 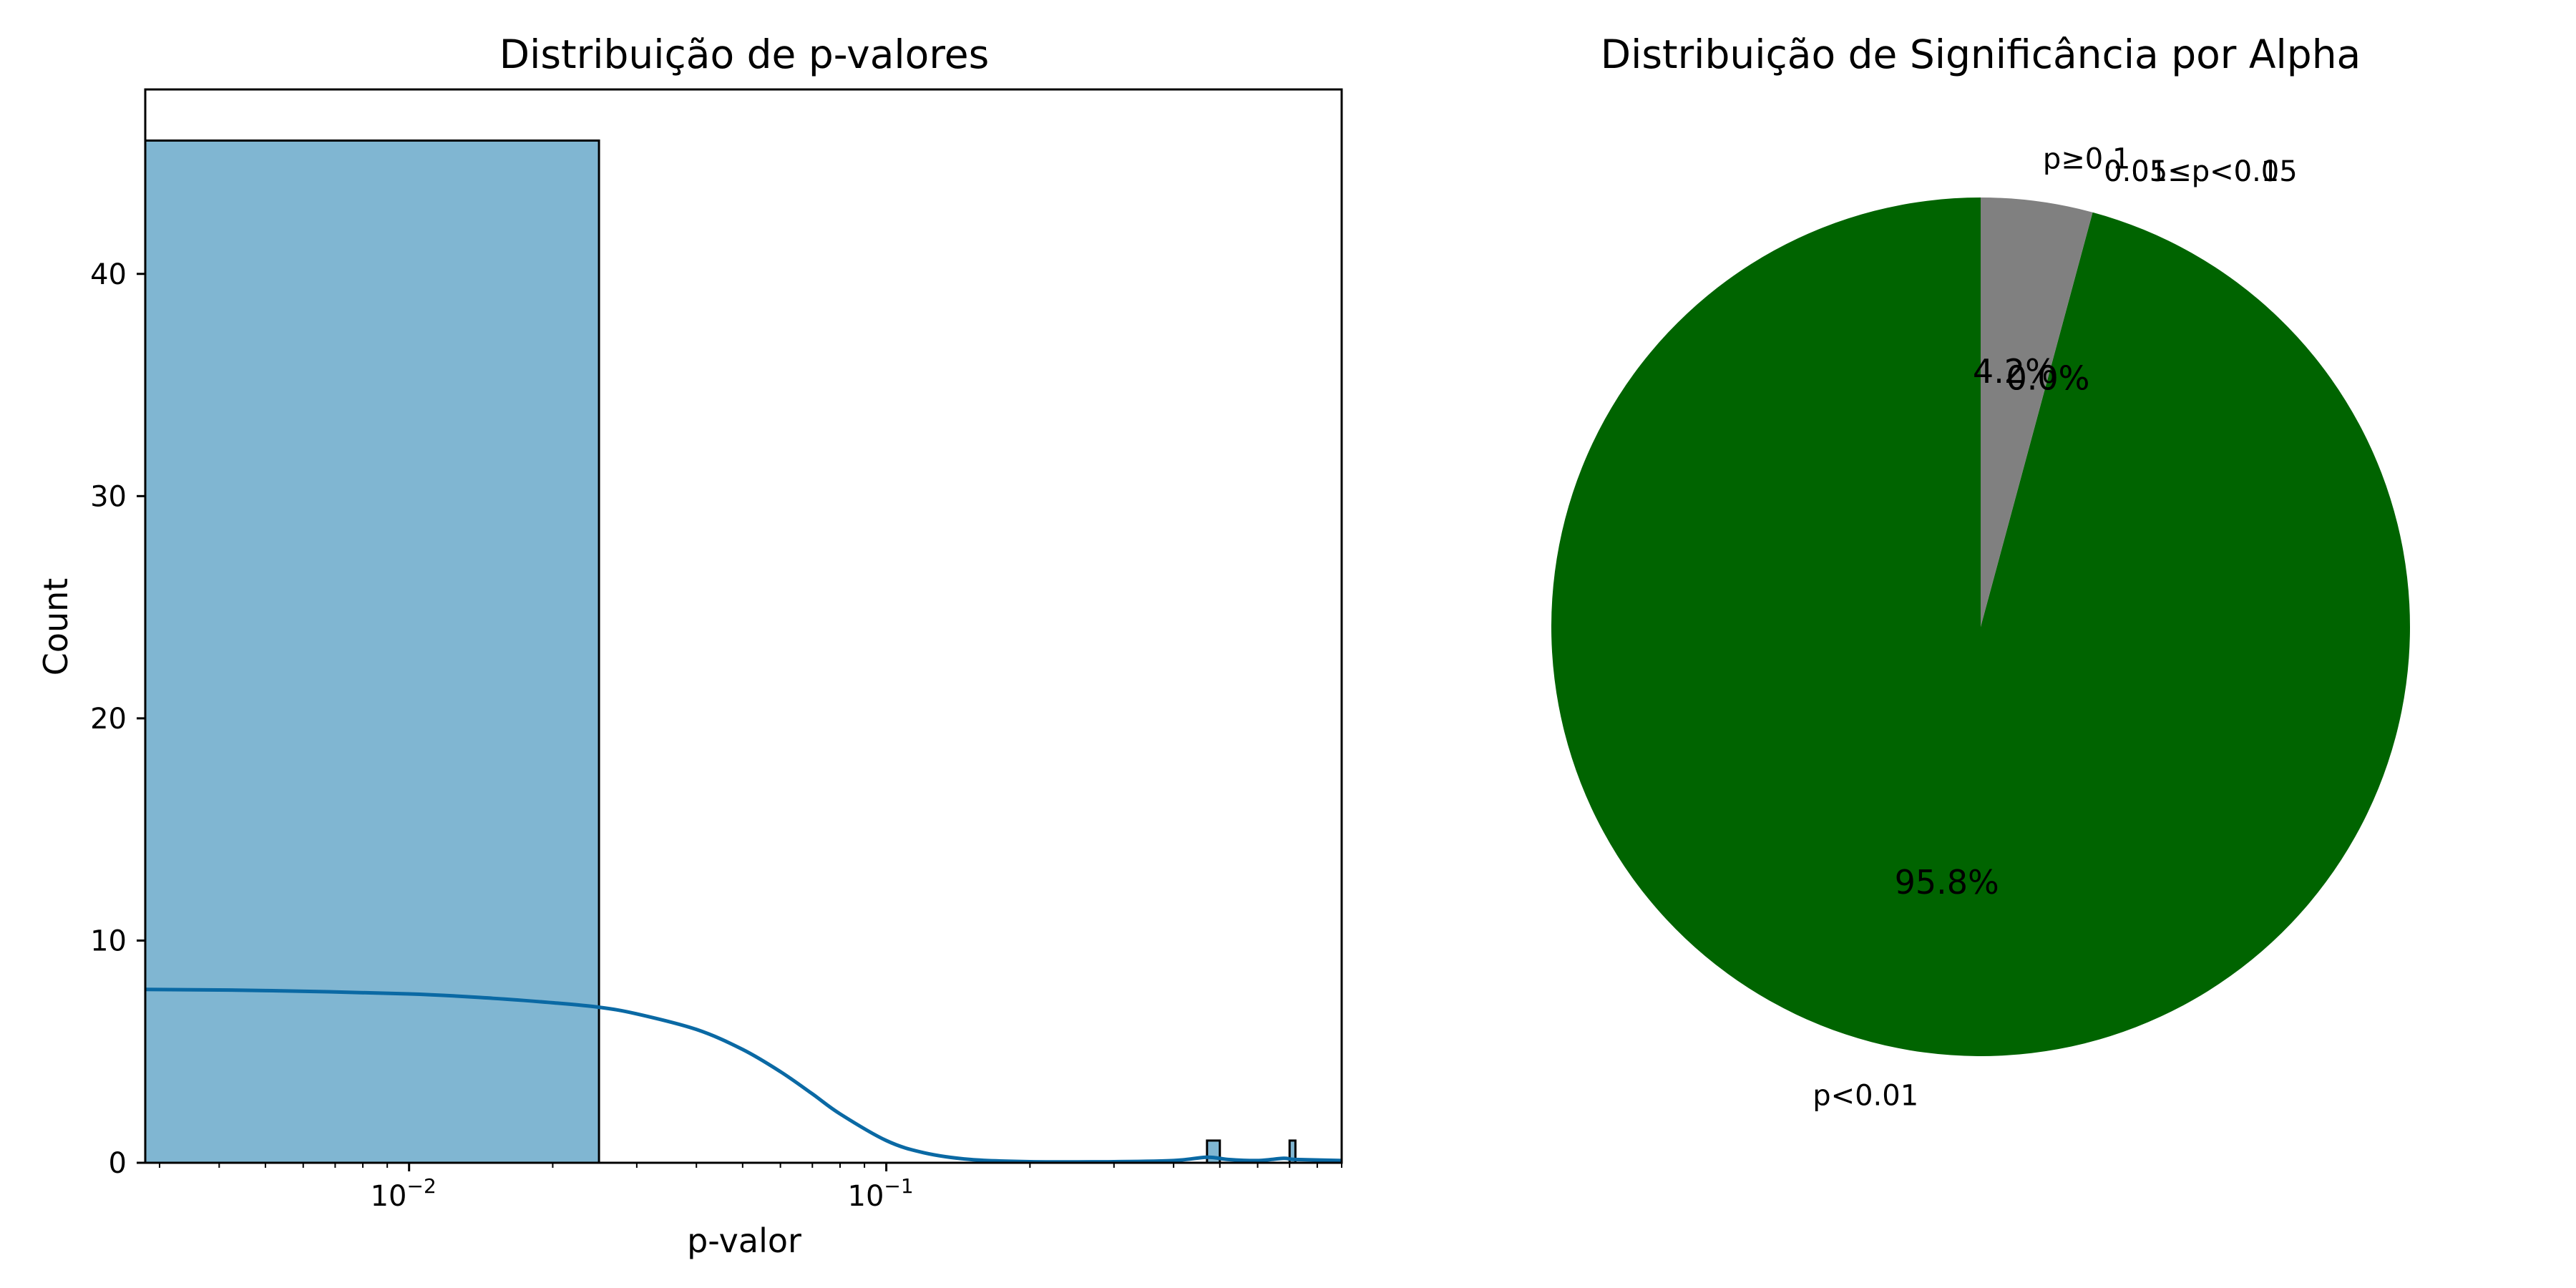 What do you see at coordinates (881, 1193) in the screenshot?
I see `x-tick-label: 10⁻¹` at bounding box center [881, 1193].